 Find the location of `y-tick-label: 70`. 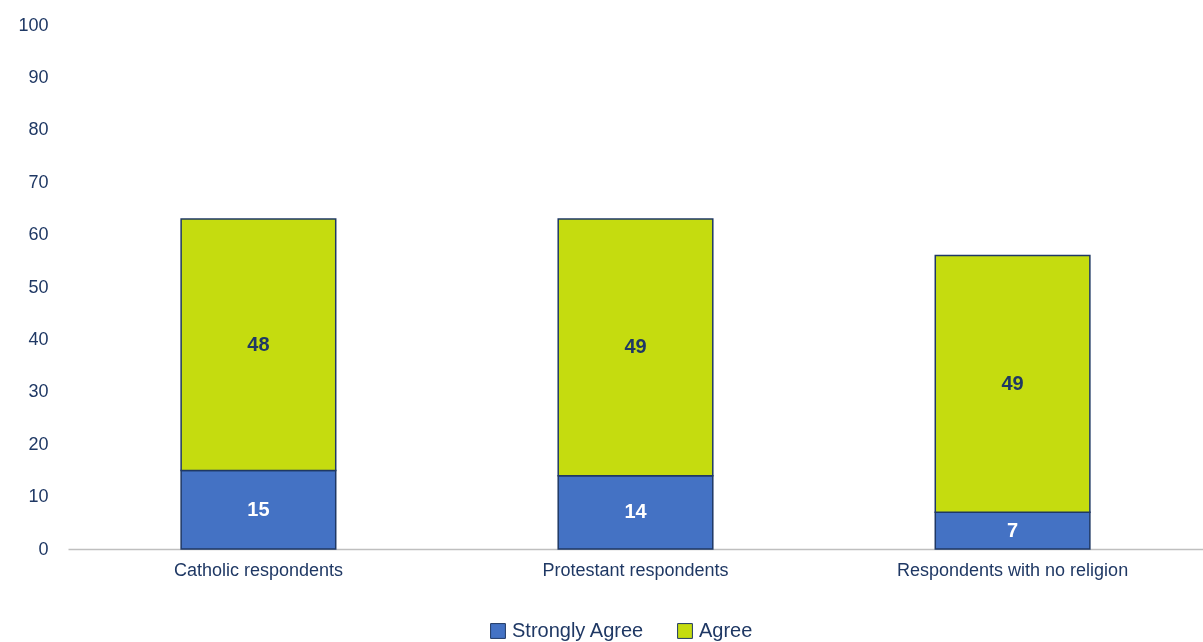

y-tick-label: 70 is located at coordinates (38, 181).